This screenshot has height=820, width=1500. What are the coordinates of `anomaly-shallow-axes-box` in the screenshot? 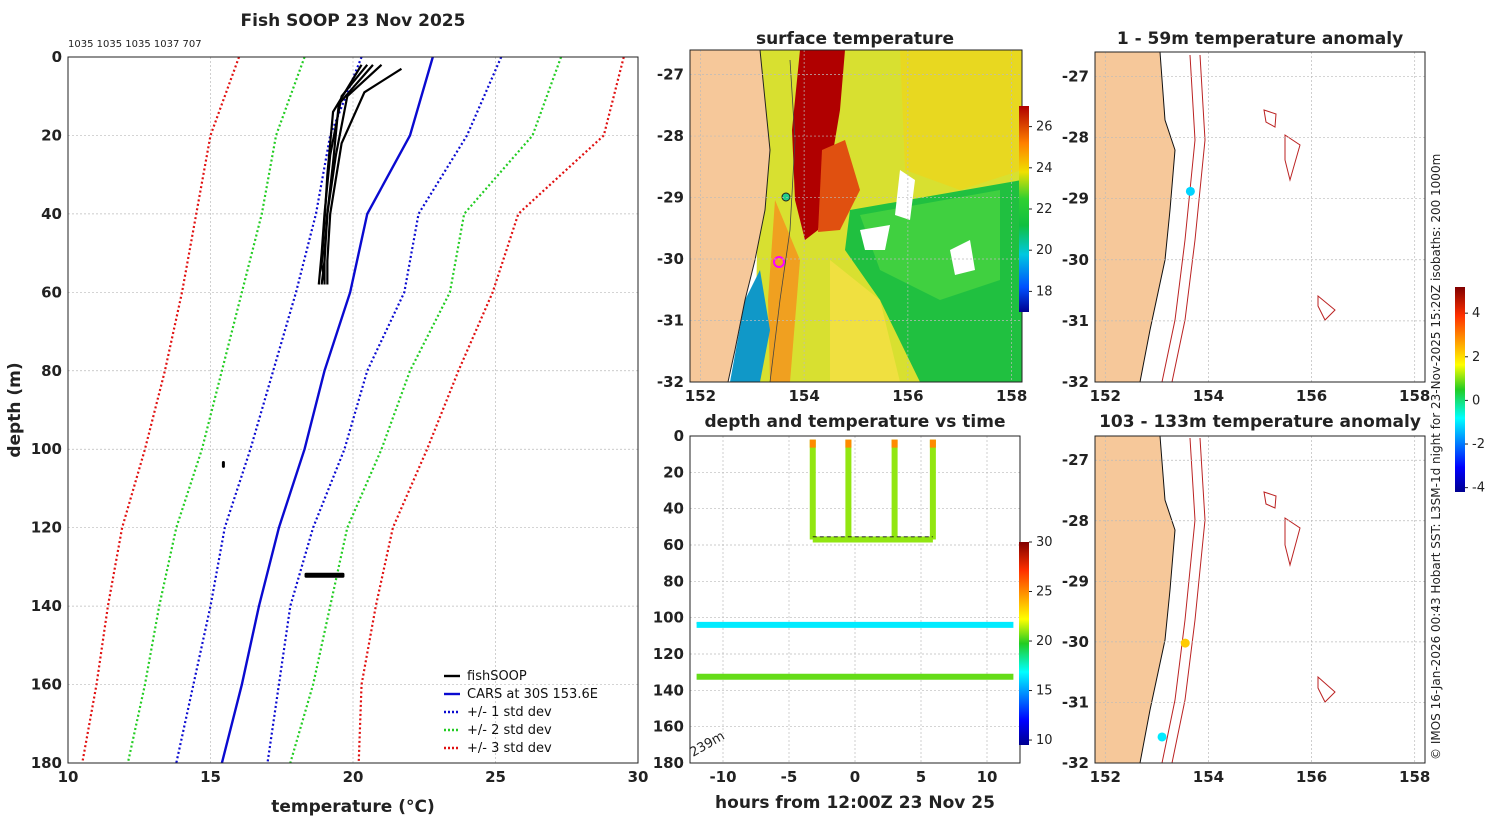 It's located at (1260, 217).